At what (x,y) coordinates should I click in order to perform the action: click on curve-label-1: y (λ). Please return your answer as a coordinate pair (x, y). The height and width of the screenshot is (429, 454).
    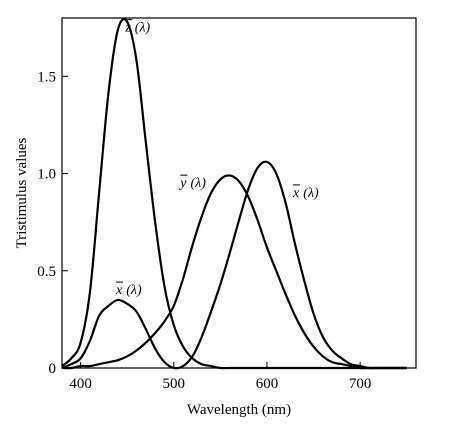
    Looking at the image, I should click on (192, 182).